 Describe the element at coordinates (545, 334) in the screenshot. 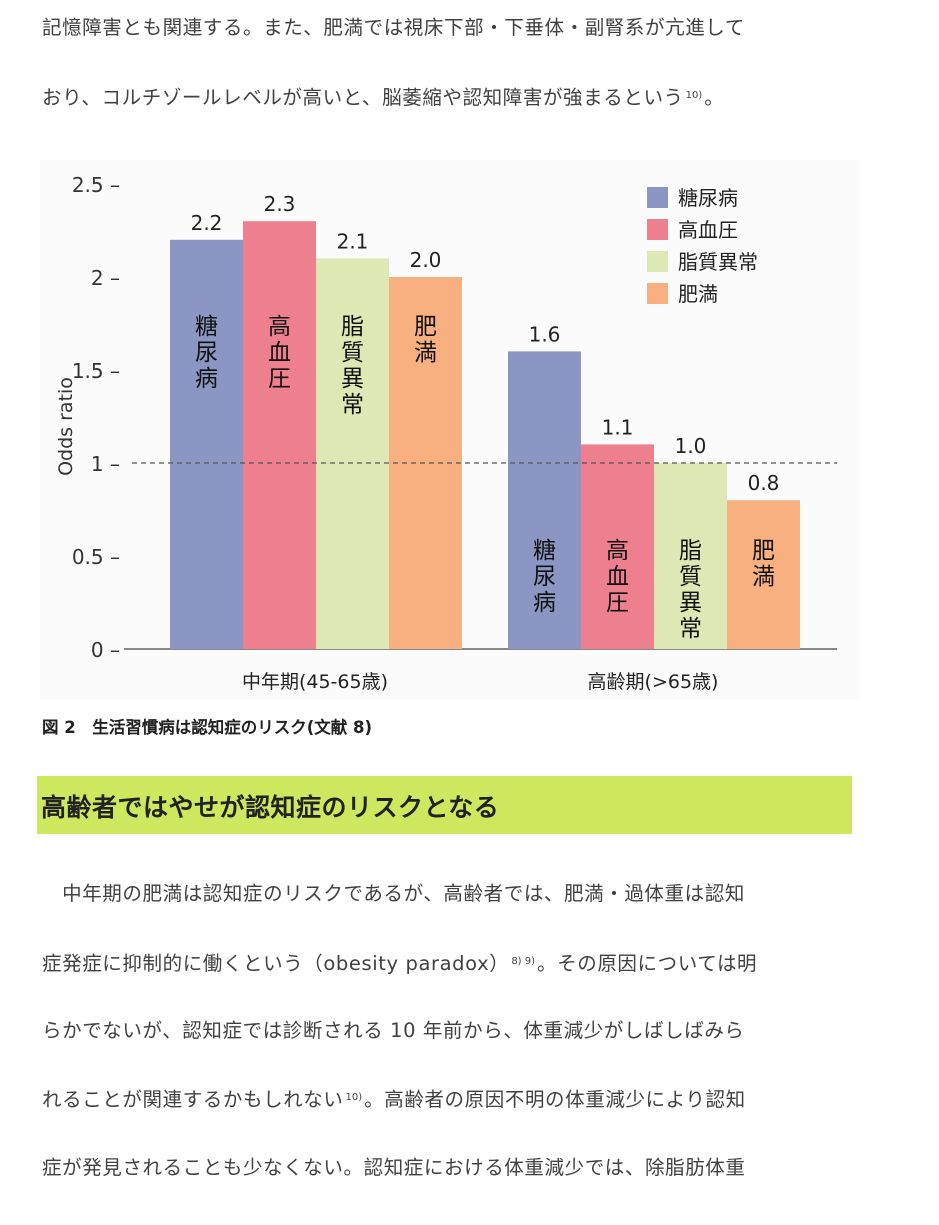

I see `bar-value-label: 1.6` at that location.